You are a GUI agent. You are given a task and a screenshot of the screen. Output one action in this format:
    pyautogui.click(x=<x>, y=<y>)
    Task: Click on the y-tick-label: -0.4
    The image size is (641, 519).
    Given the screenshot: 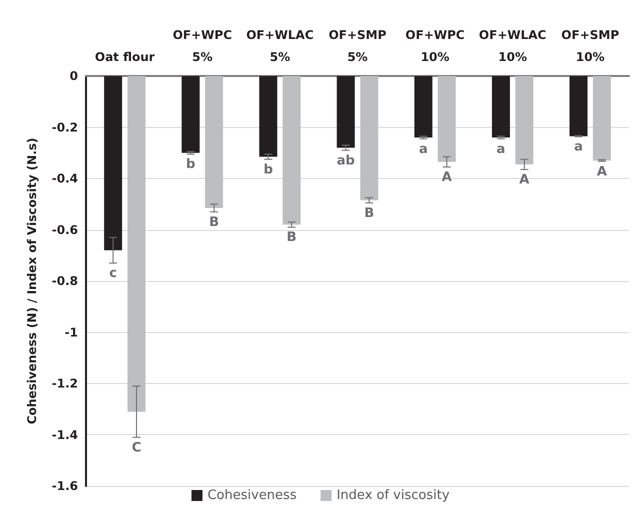 What is the action you would take?
    pyautogui.click(x=65, y=179)
    